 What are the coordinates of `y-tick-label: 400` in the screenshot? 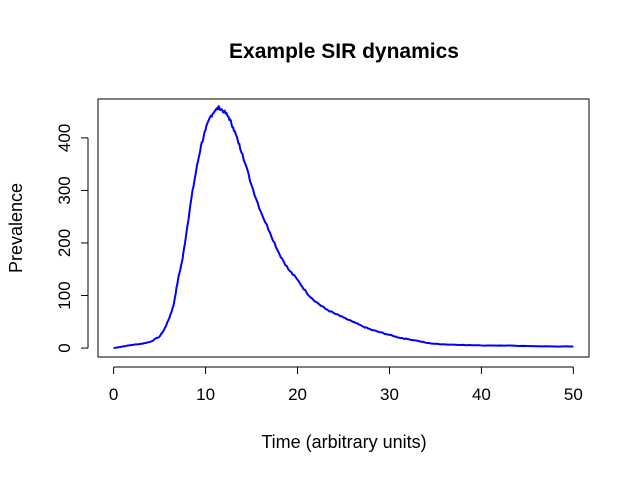 It's located at (64, 138).